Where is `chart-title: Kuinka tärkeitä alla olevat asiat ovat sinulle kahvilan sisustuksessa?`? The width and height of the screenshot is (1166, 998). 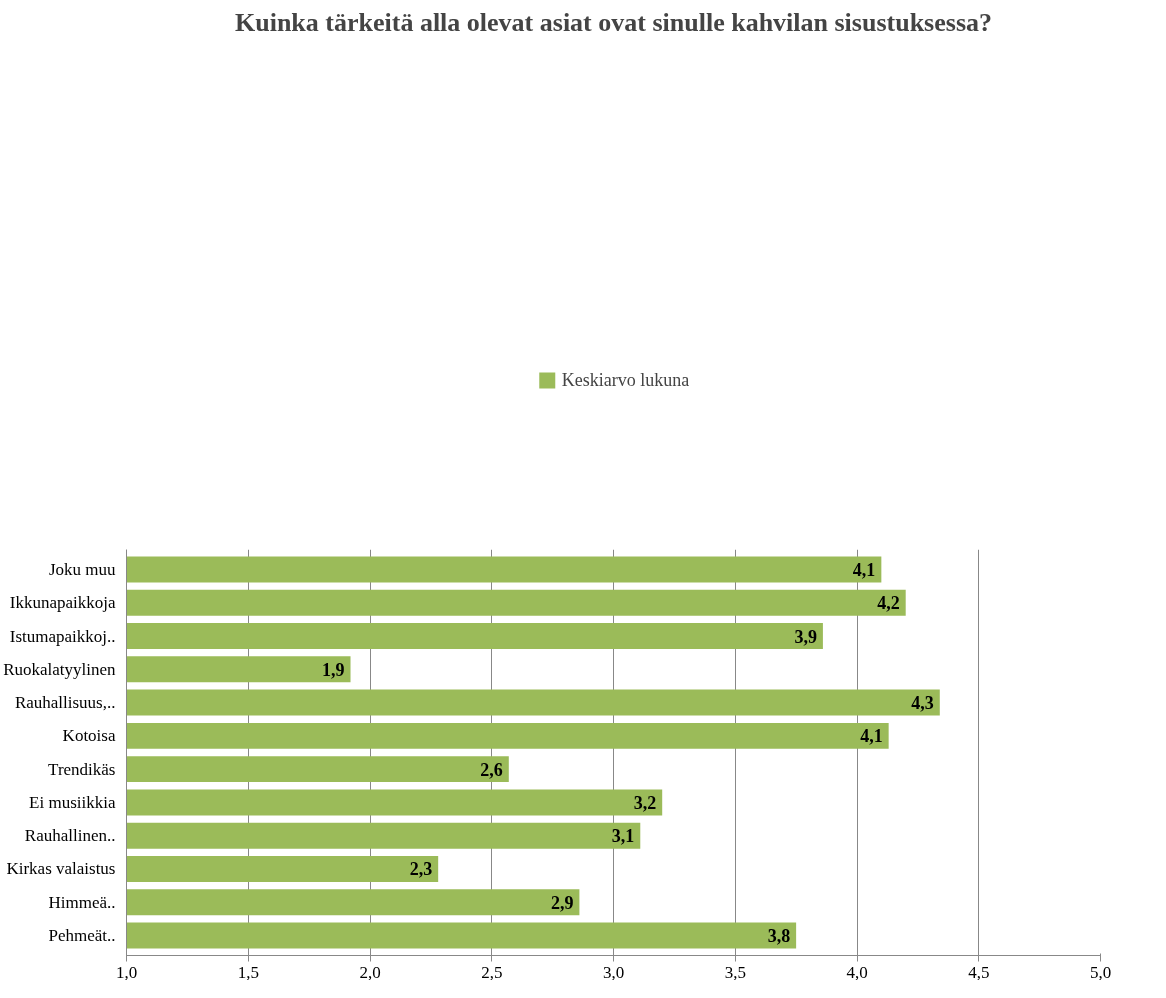
chart-title: Kuinka tärkeitä alla olevat asiat ovat sinulle kahvilan sisustuksessa? is located at coordinates (613, 22).